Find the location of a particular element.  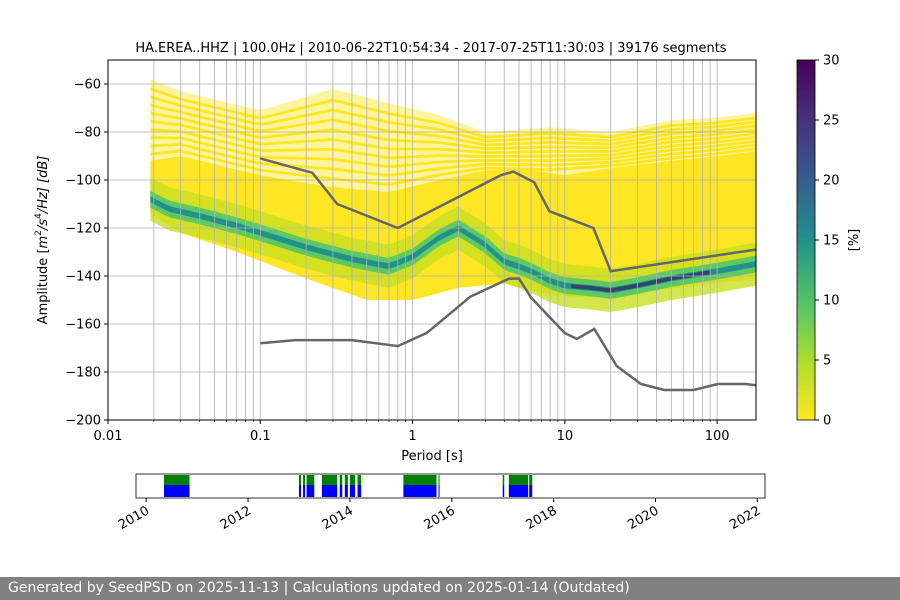

timeline-tick-label: 2010 is located at coordinates (134, 518).